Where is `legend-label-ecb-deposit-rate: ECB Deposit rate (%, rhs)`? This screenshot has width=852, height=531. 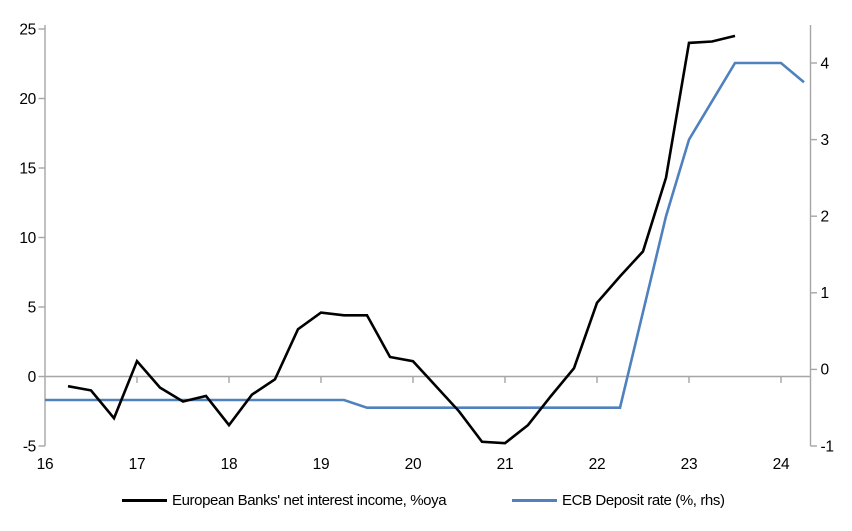 legend-label-ecb-deposit-rate: ECB Deposit rate (%, rhs) is located at coordinates (643, 500).